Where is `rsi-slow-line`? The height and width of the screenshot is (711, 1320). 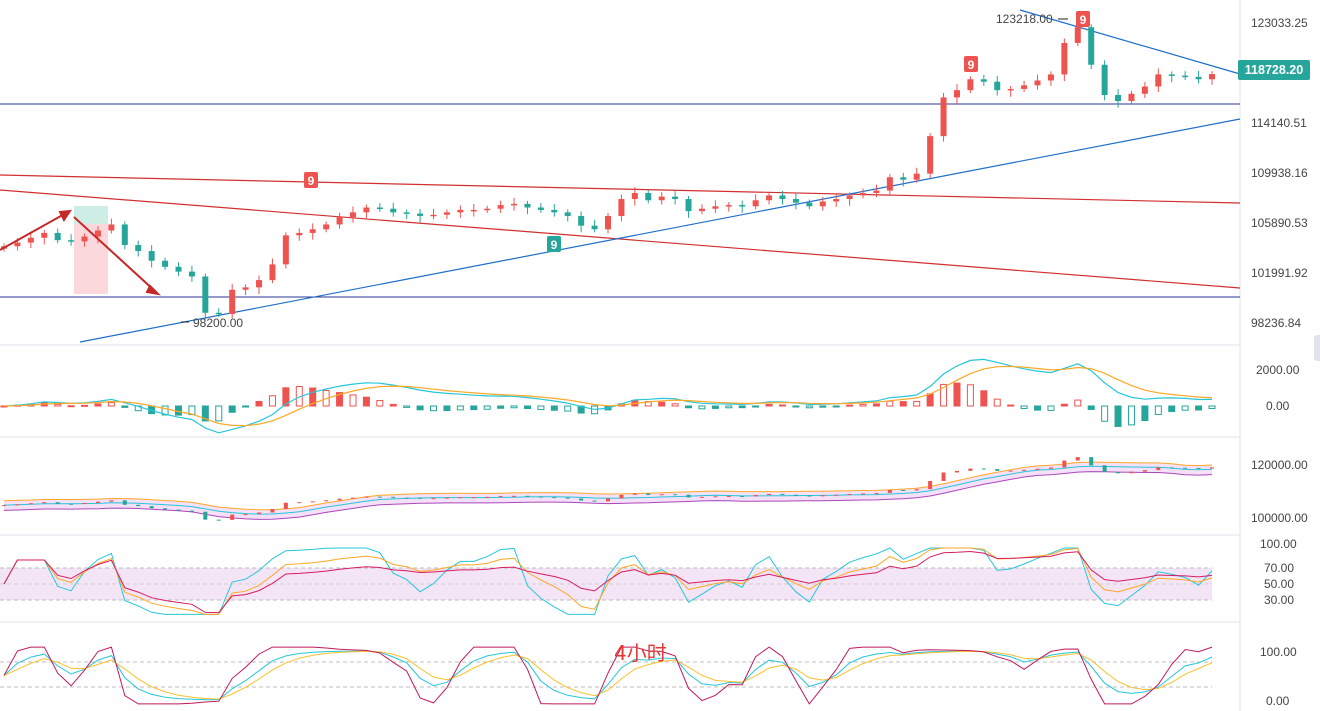 rsi-slow-line is located at coordinates (608, 582).